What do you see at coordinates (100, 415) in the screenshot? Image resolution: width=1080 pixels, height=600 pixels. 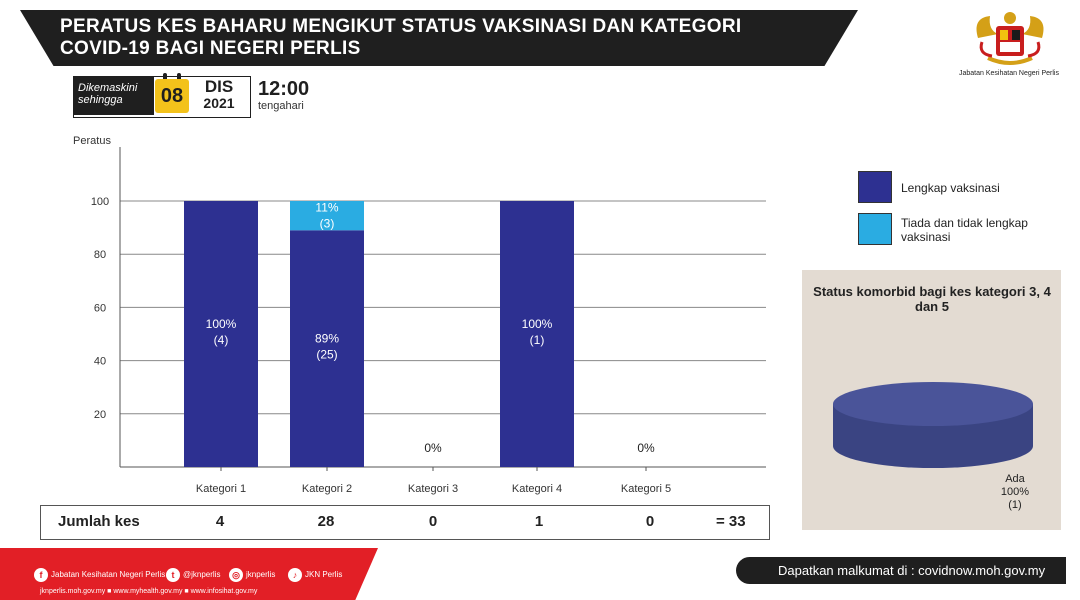 I see `y-tick-label: 20` at bounding box center [100, 415].